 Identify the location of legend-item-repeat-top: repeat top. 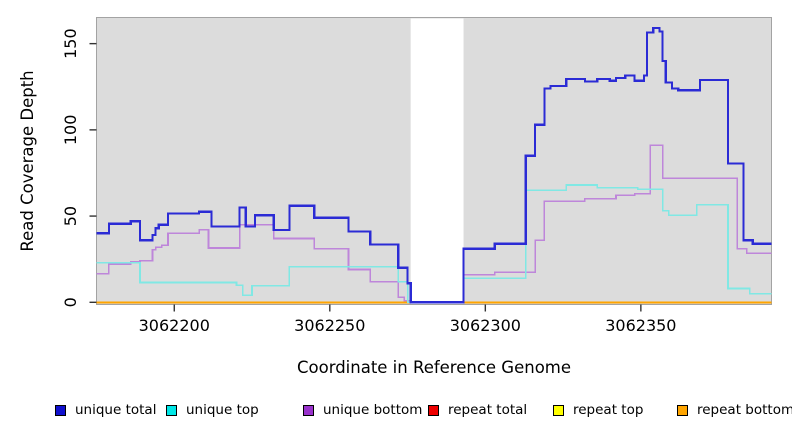
(598, 410).